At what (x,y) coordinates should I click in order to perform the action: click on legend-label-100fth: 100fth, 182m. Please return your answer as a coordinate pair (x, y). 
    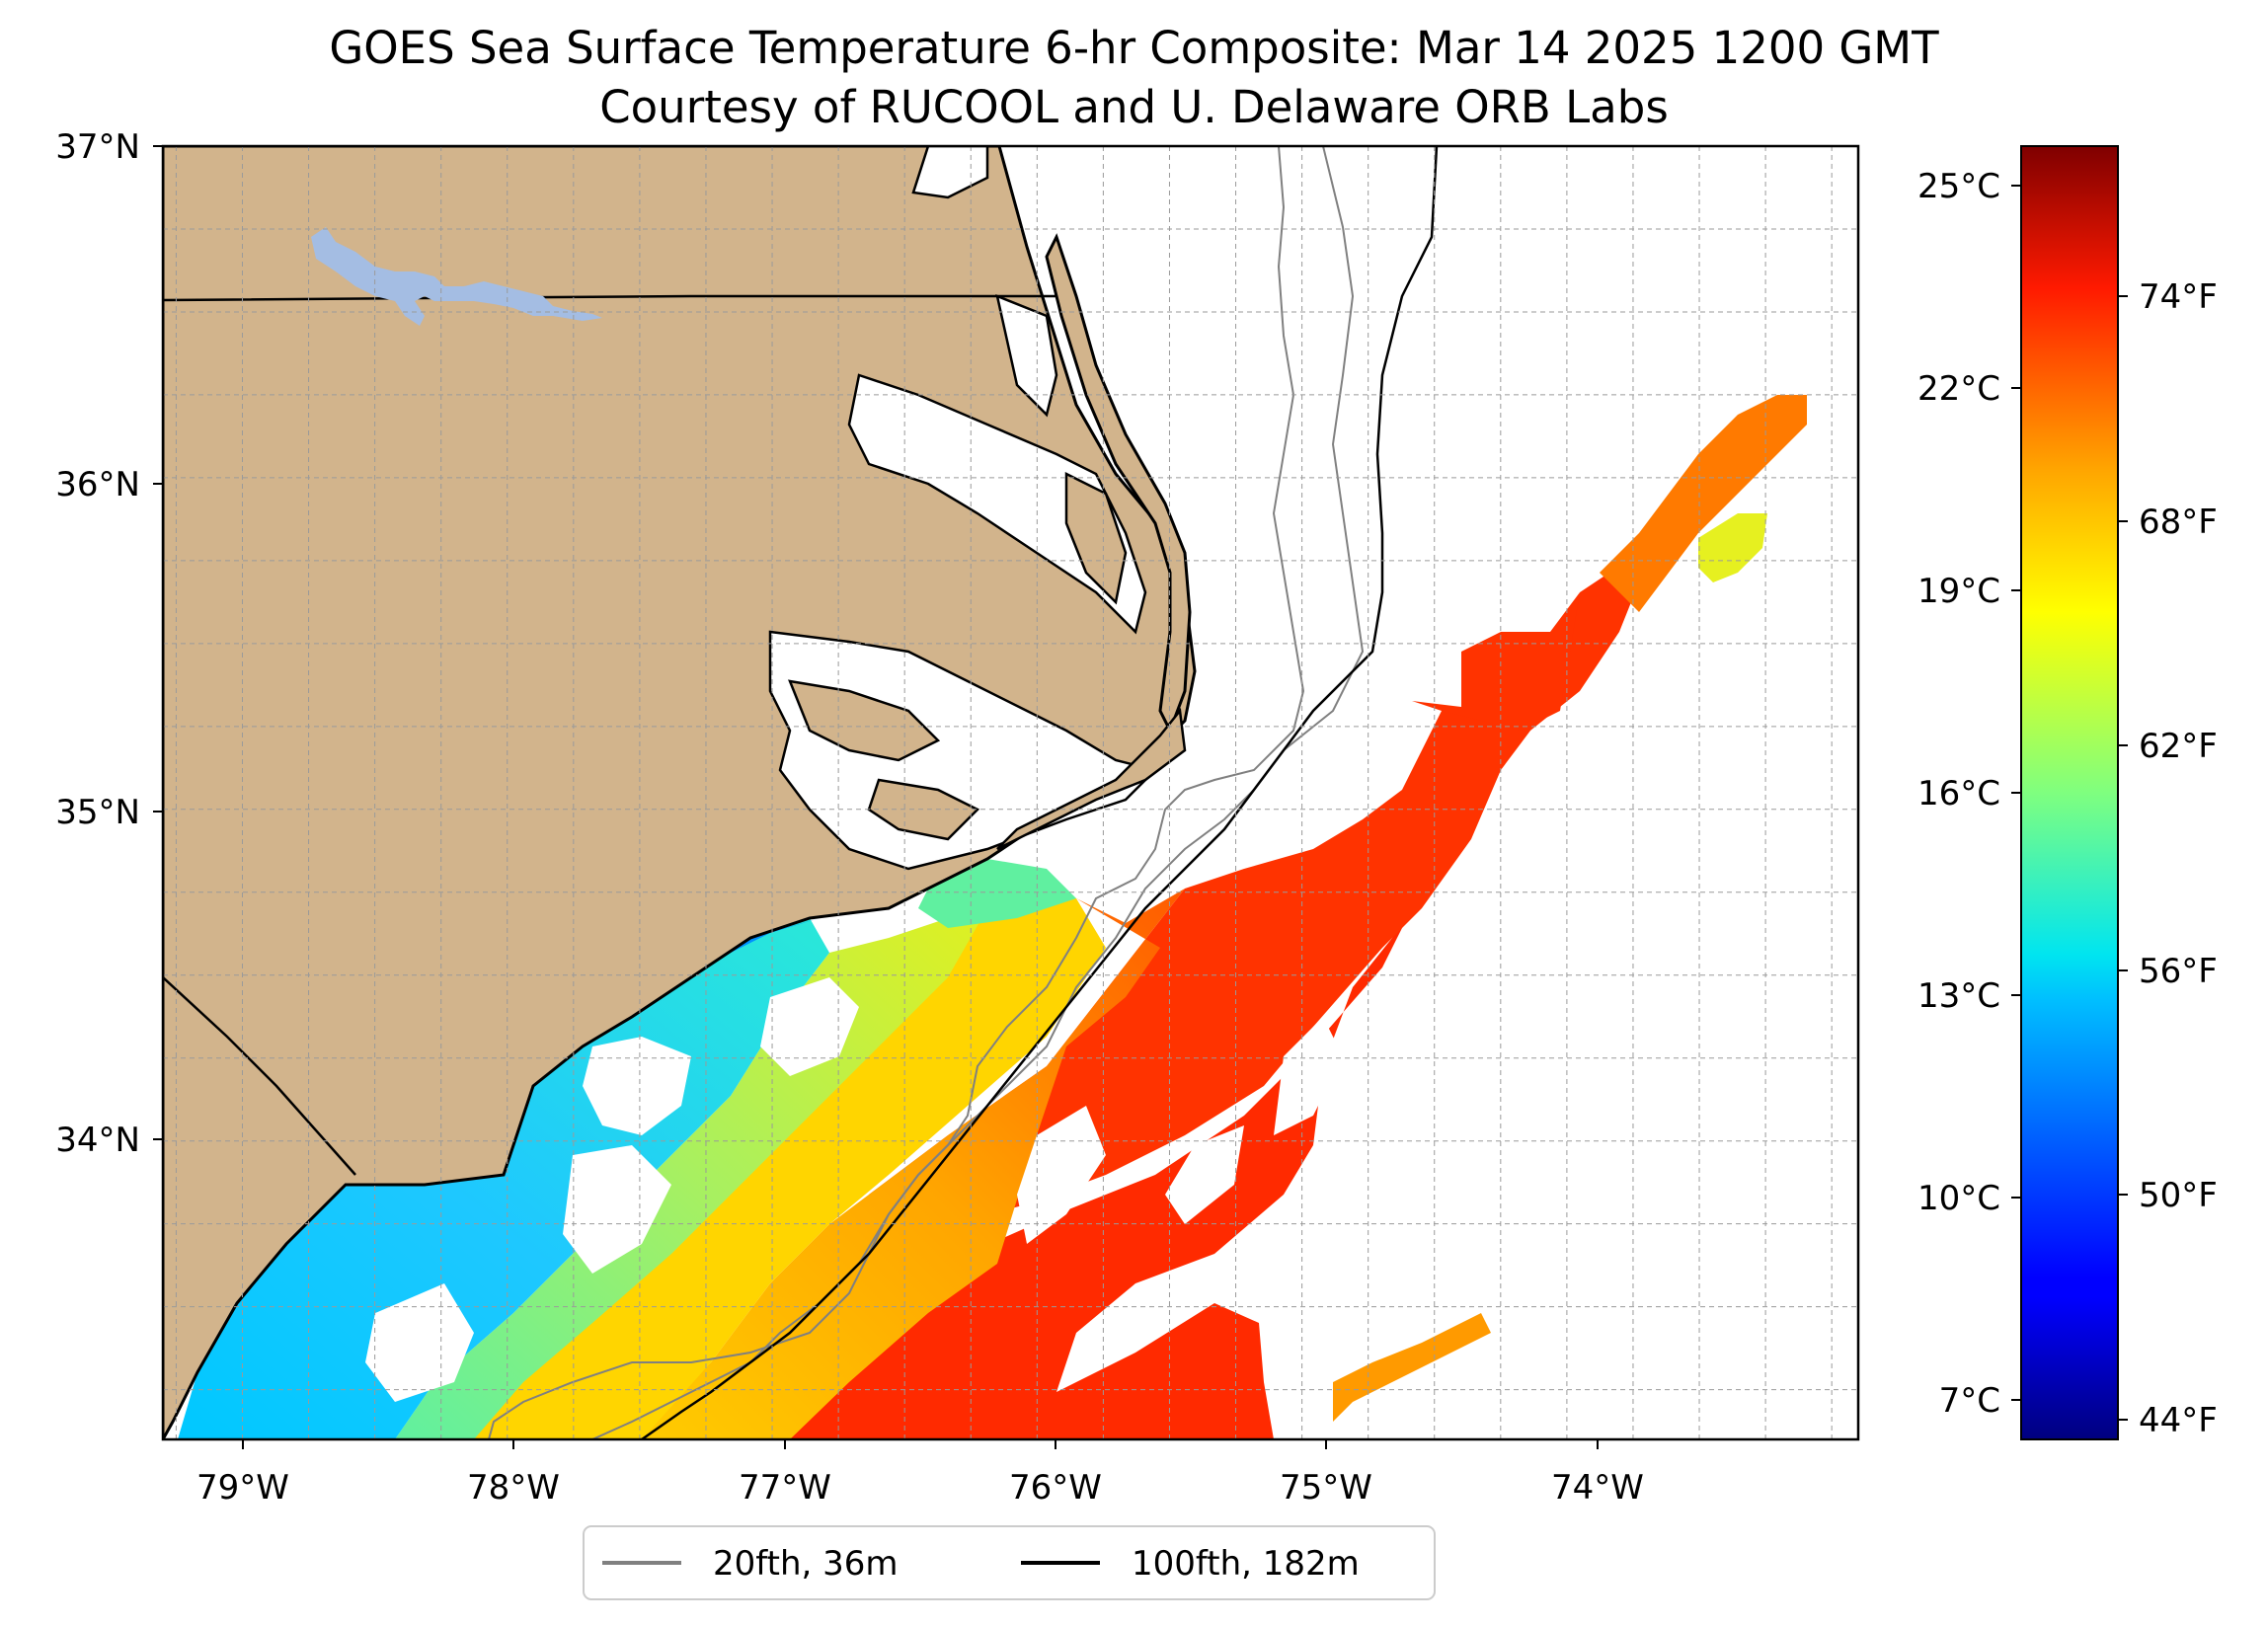
    Looking at the image, I should click on (1246, 1564).